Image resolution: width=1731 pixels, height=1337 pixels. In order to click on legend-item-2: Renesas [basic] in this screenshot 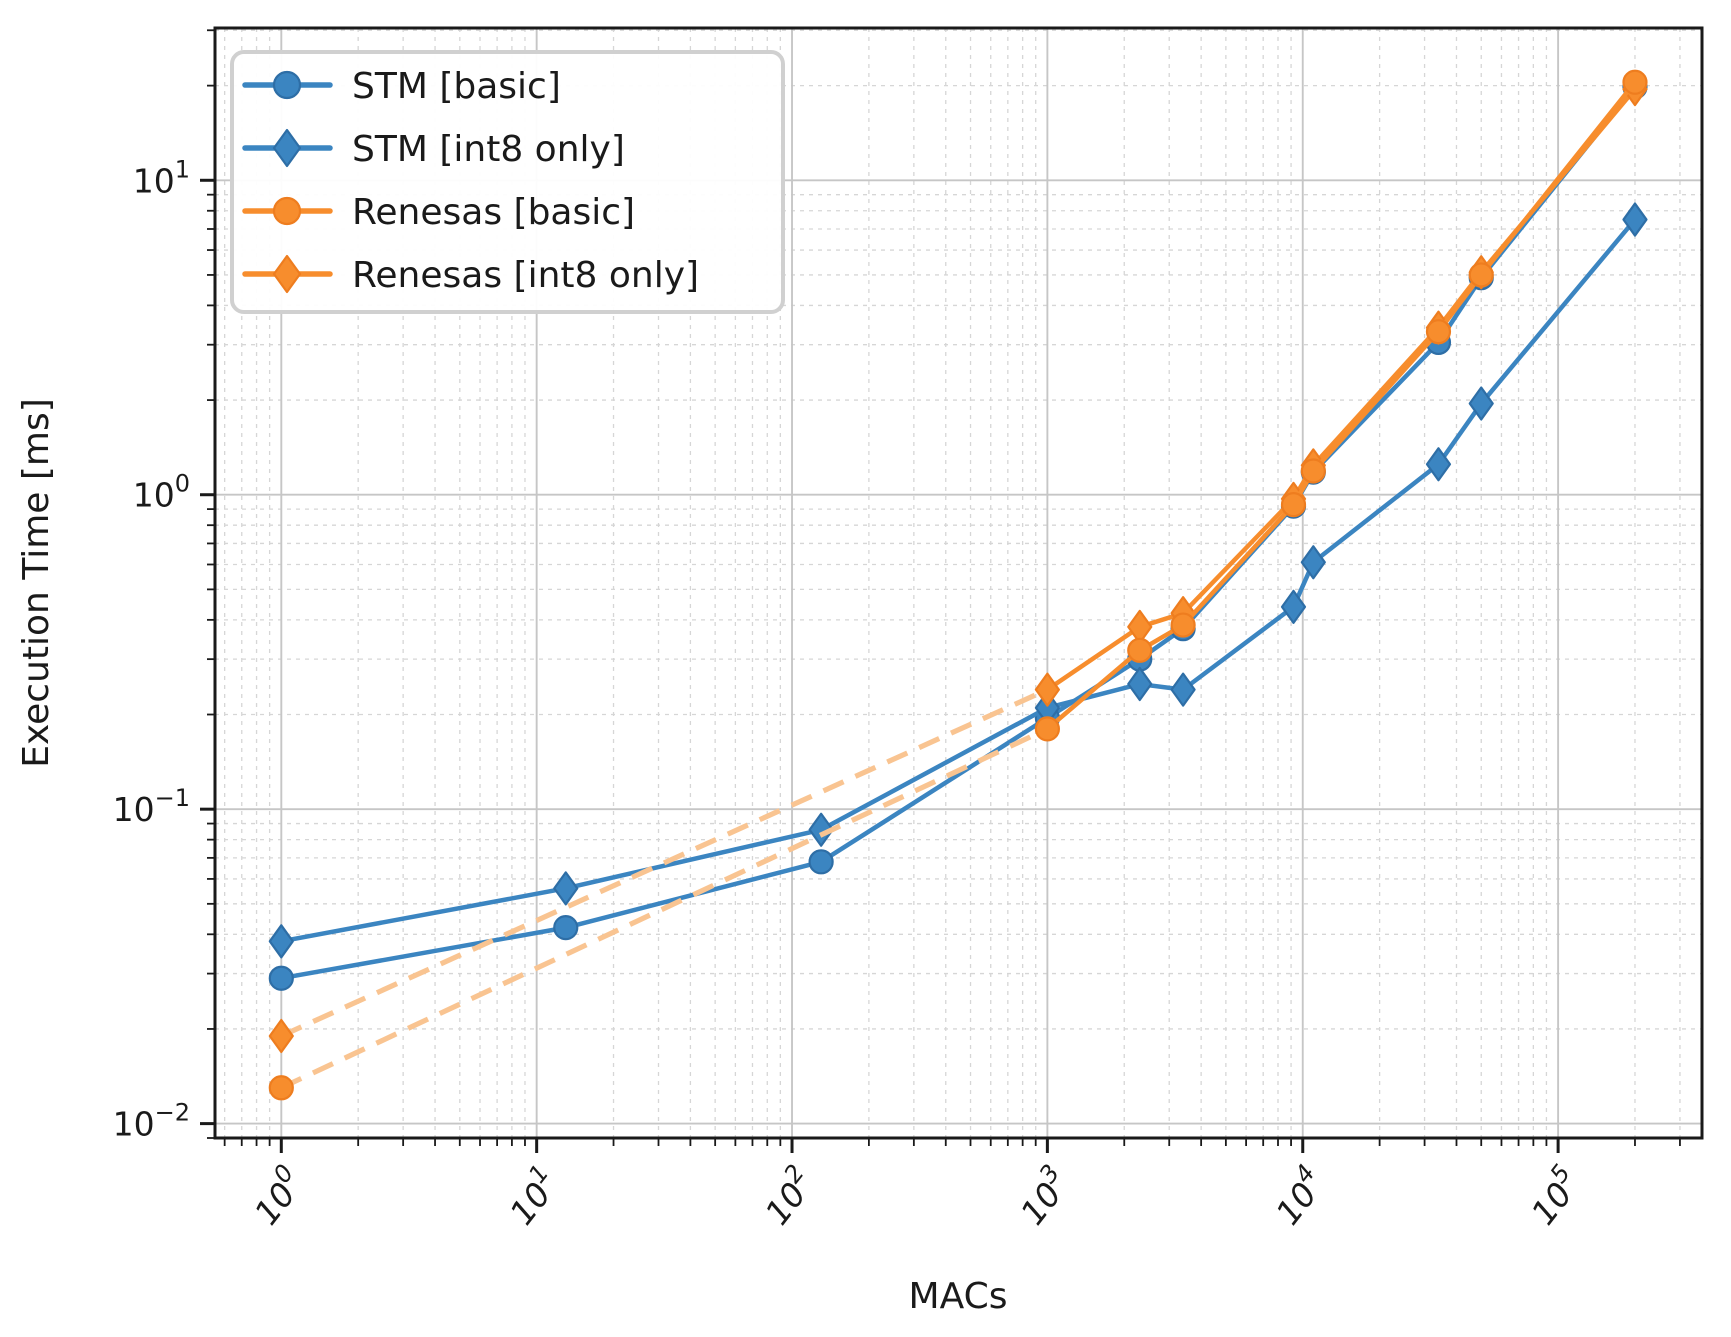, I will do `click(438, 212)`.